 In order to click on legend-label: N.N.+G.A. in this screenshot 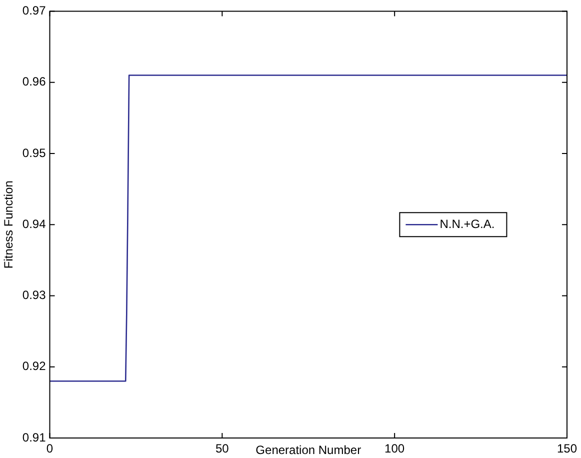, I will do `click(467, 223)`.